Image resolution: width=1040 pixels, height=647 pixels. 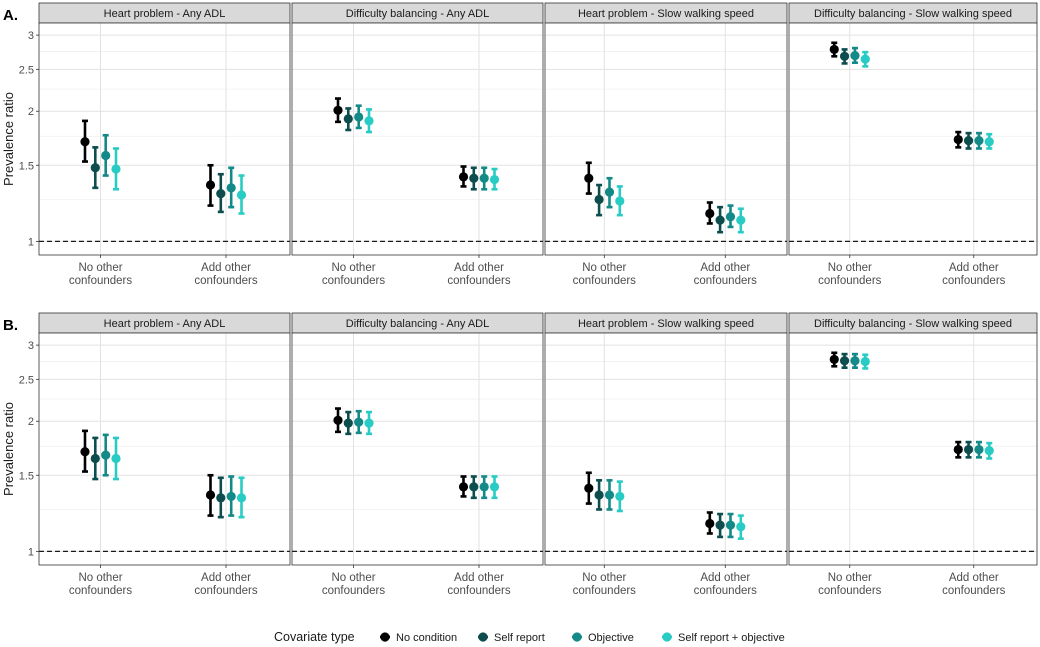 What do you see at coordinates (417, 14) in the screenshot?
I see `facet-title: Difficulty balancing - Any ADL` at bounding box center [417, 14].